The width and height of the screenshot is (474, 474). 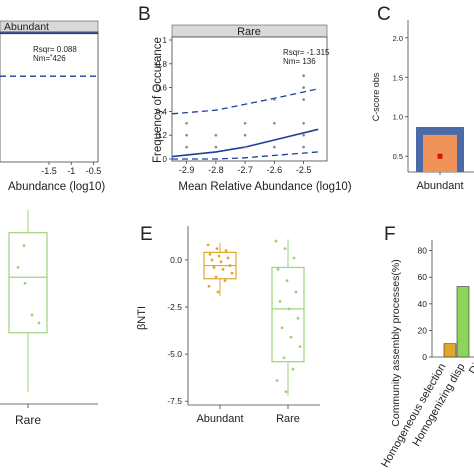 I want to click on panel-b-ytick-label: 0.6, so click(x=162, y=88).